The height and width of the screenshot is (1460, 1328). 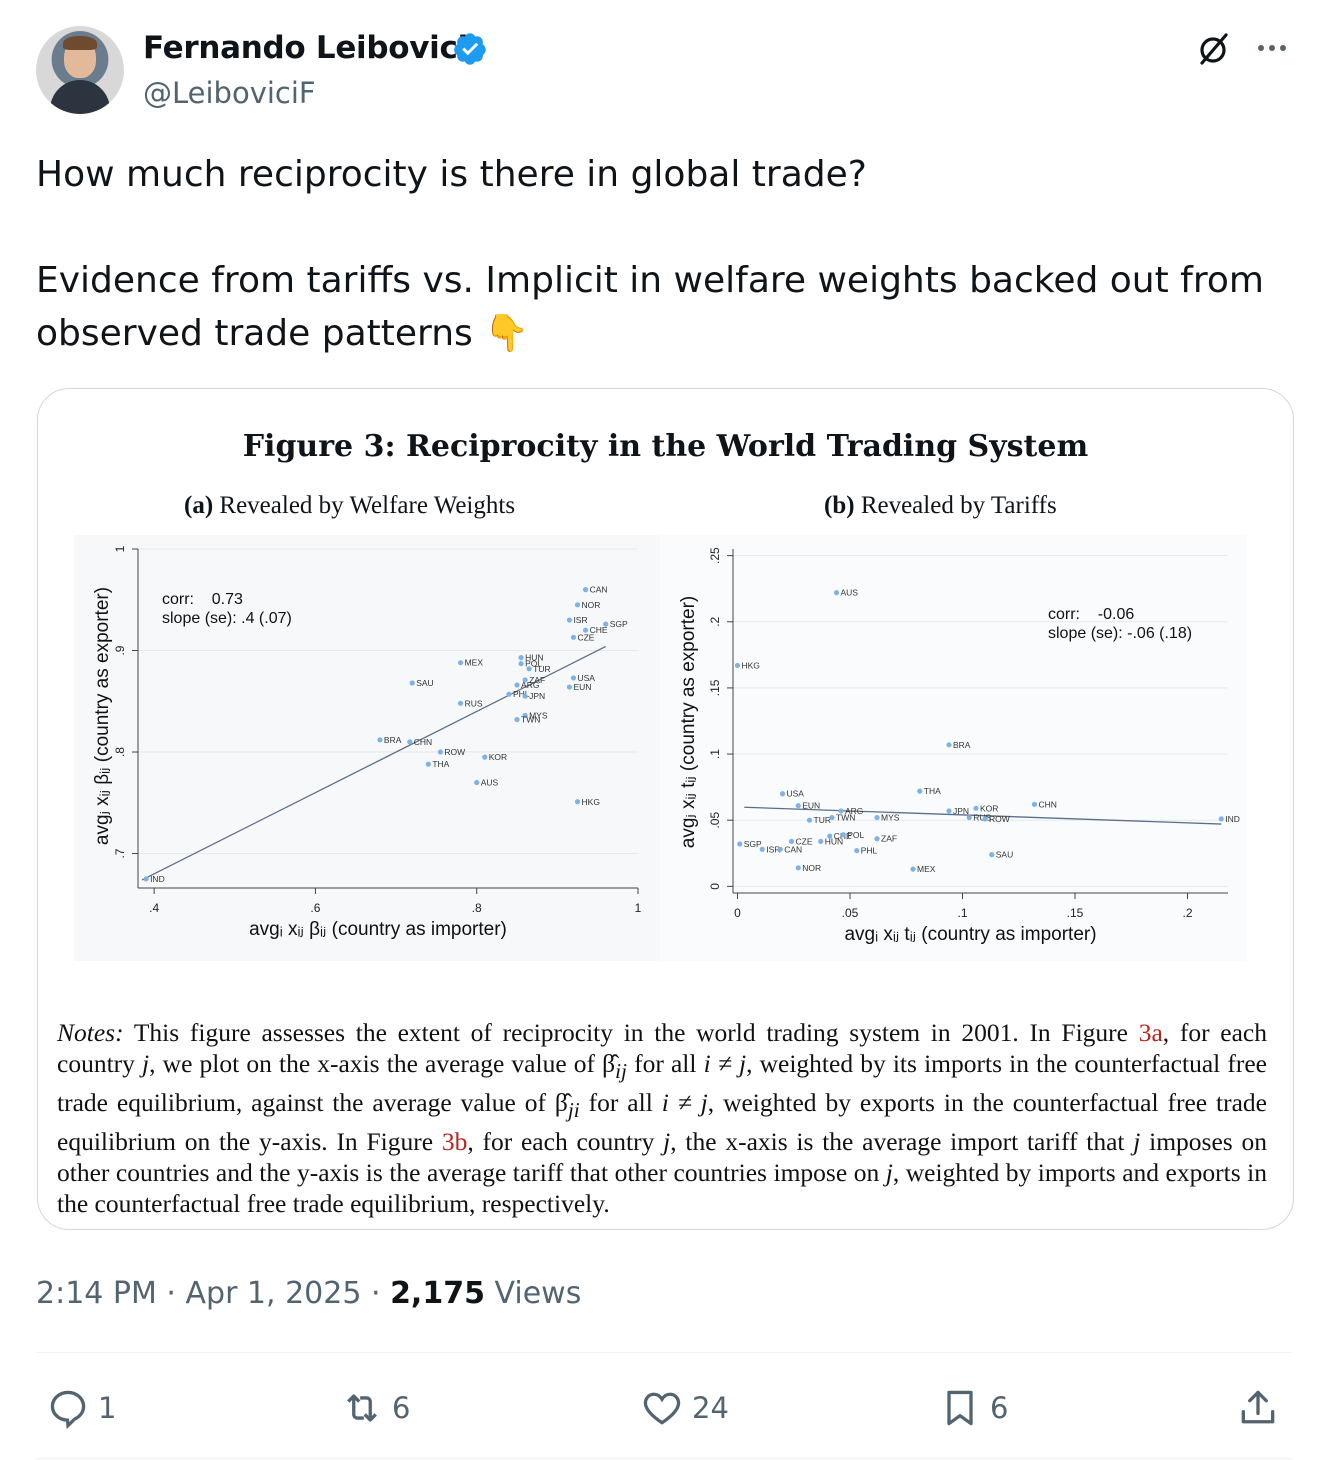 What do you see at coordinates (424, 683) in the screenshot?
I see `point-label: SAU` at bounding box center [424, 683].